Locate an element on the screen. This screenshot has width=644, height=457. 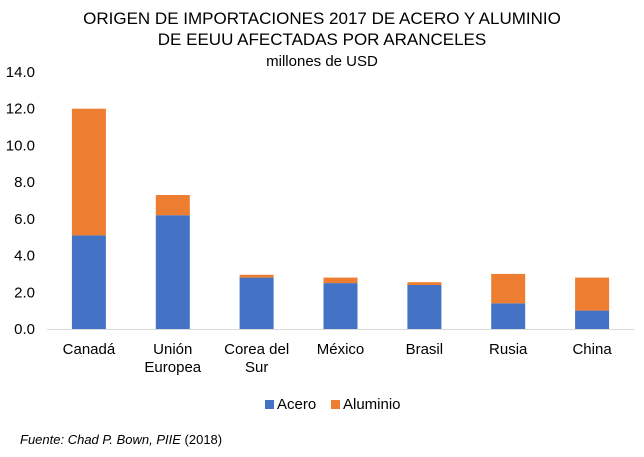
chart-title-line-2: DE EEUU AFECTADAS POR ARANCELES is located at coordinates (322, 39).